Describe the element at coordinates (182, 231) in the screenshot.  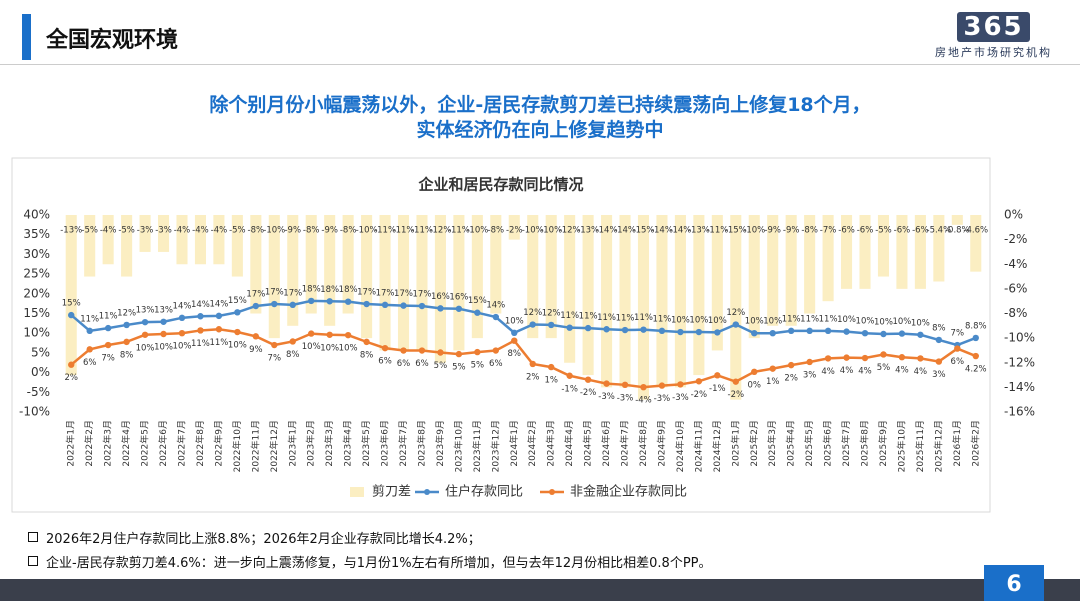
I see `data-label: -4%` at that location.